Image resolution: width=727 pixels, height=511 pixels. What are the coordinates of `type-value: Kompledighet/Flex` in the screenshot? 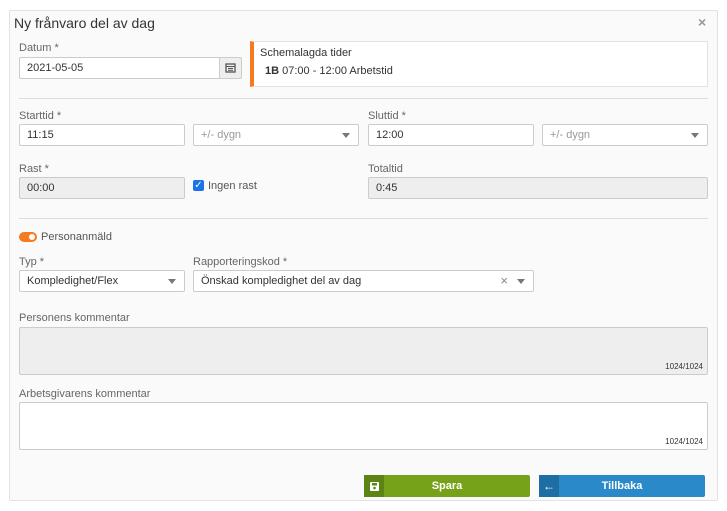 It's located at (73, 281).